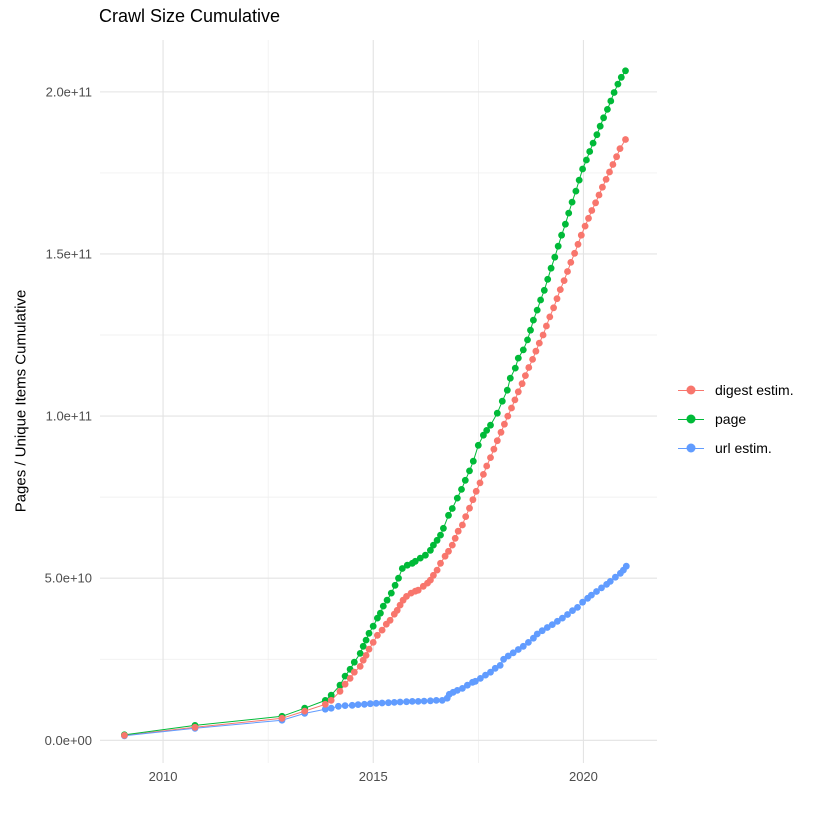 This screenshot has height=827, width=826. I want to click on y-tick-label: 1.0e+11, so click(69, 416).